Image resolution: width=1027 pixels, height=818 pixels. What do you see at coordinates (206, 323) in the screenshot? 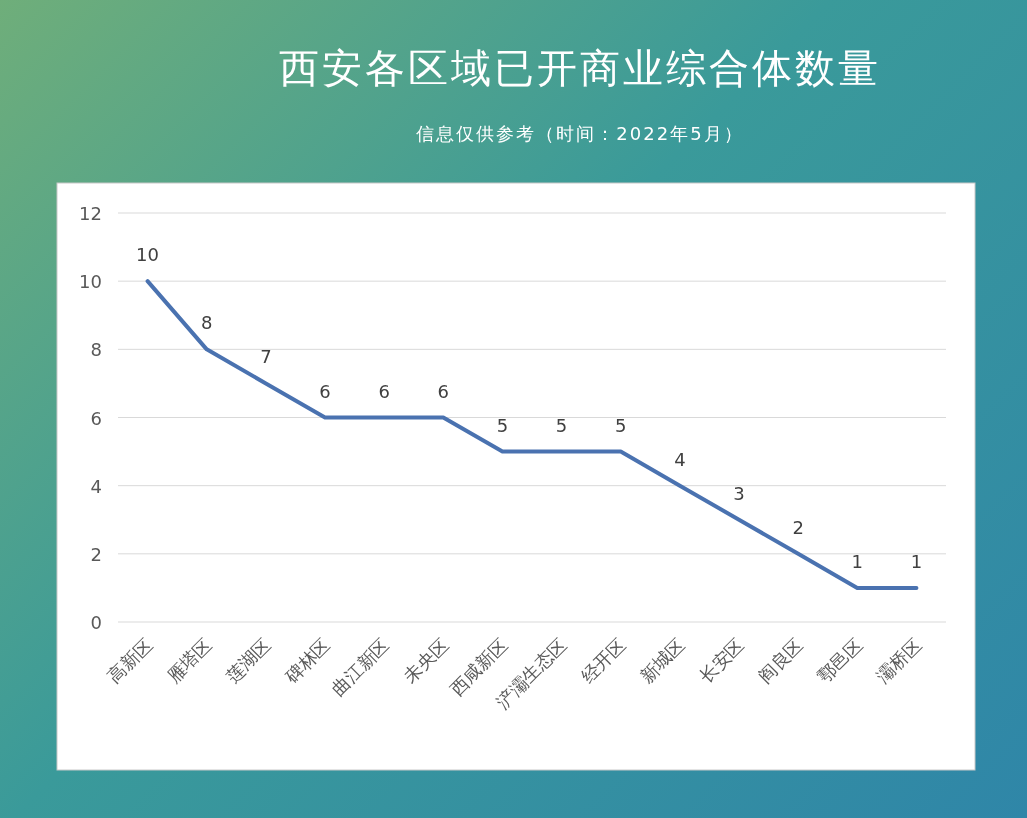
I see `data-label: 8` at bounding box center [206, 323].